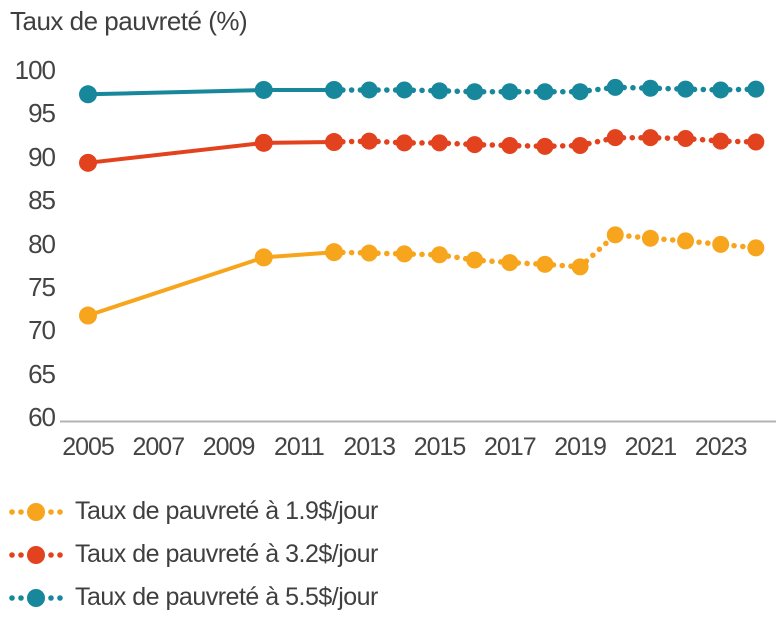 The image size is (780, 619). Describe the element at coordinates (369, 447) in the screenshot. I see `x-tick-label: 2013` at that location.